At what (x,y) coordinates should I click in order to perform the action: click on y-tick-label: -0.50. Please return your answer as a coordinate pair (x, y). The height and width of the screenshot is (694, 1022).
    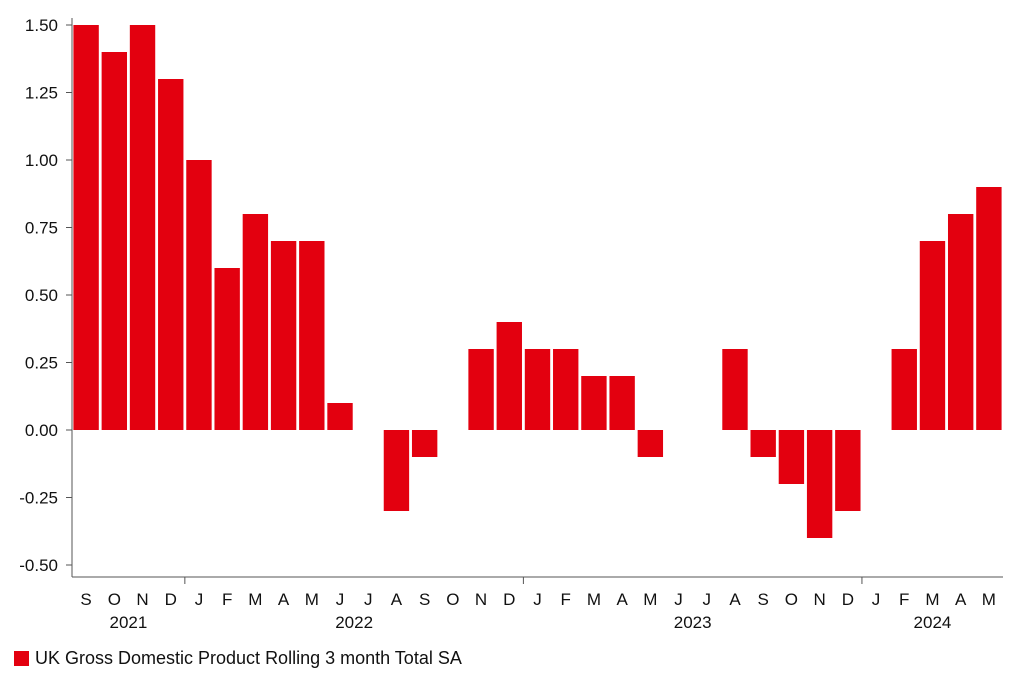
    Looking at the image, I should click on (38, 565).